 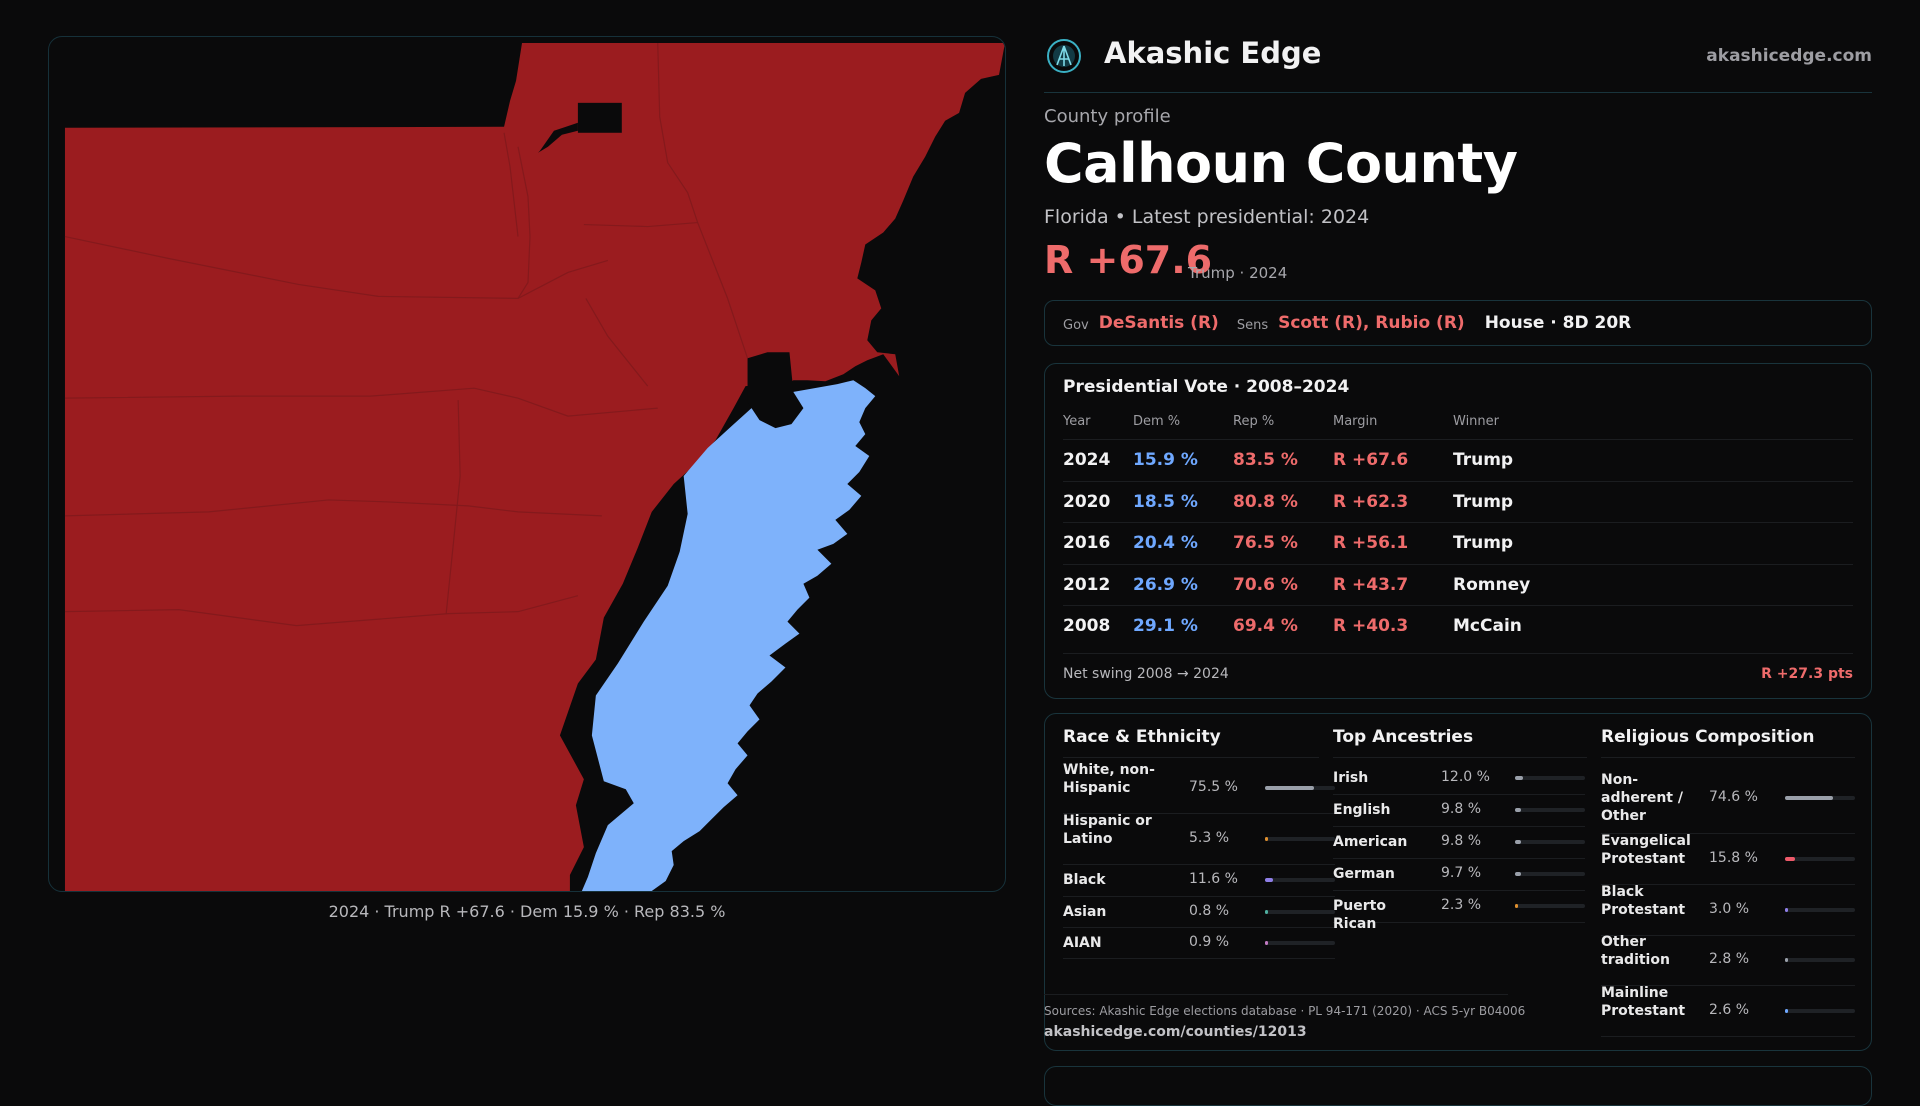 I want to click on race-rule, so click(x=1191, y=757).